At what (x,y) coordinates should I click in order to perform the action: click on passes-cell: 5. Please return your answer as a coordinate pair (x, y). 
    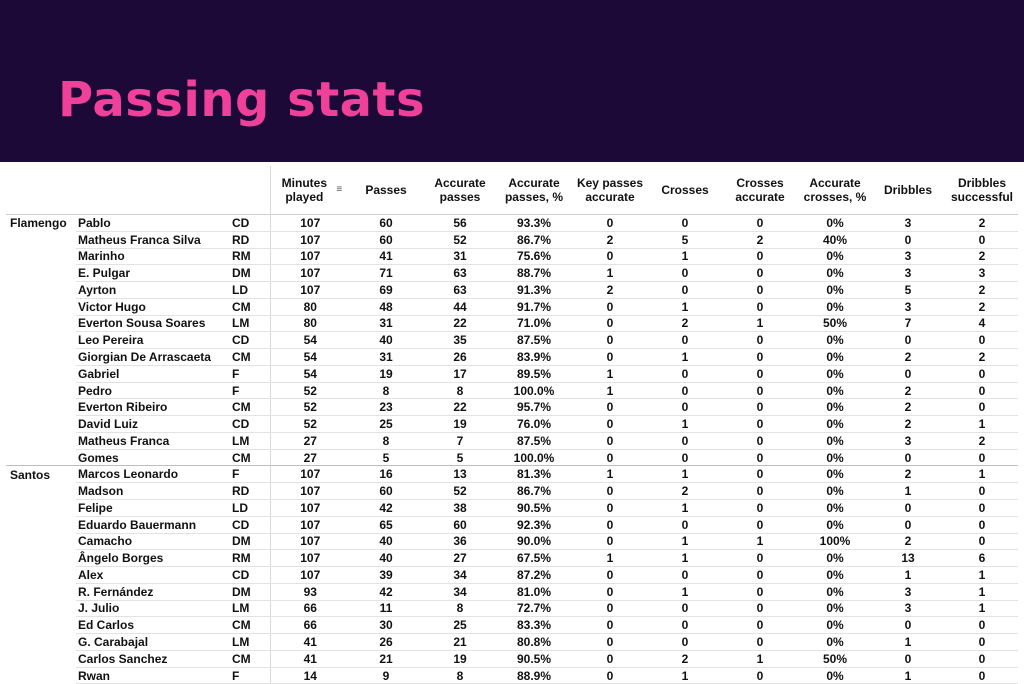
    Looking at the image, I should click on (386, 458).